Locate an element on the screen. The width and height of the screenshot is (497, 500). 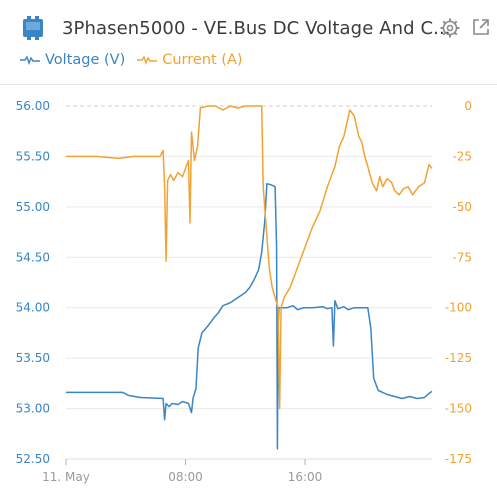
left-tick-label: 56.00 is located at coordinates (33, 106).